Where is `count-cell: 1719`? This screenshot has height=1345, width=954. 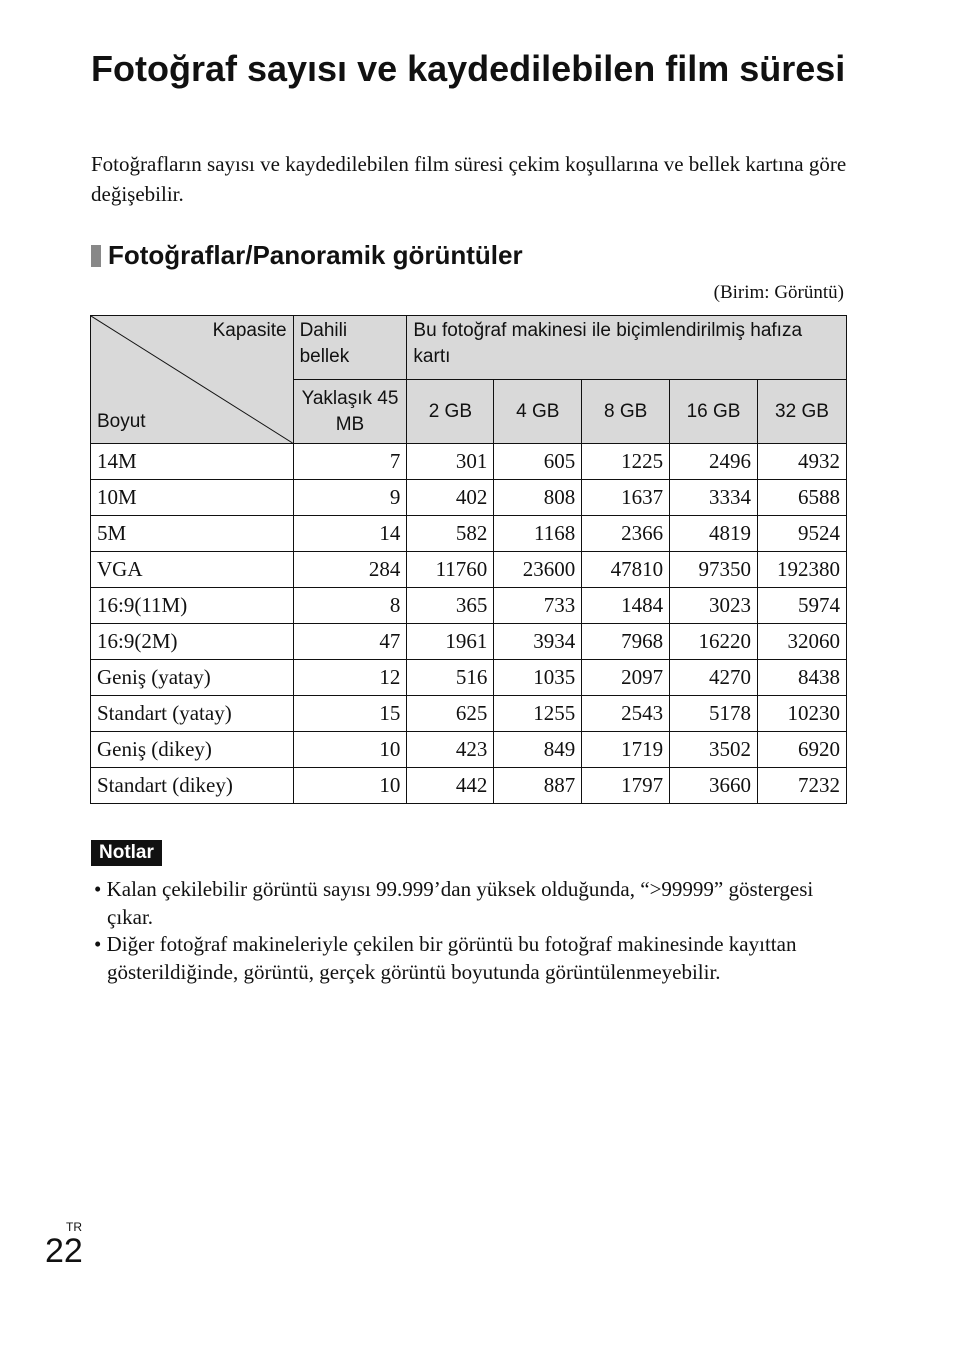
count-cell: 1719 is located at coordinates (626, 749).